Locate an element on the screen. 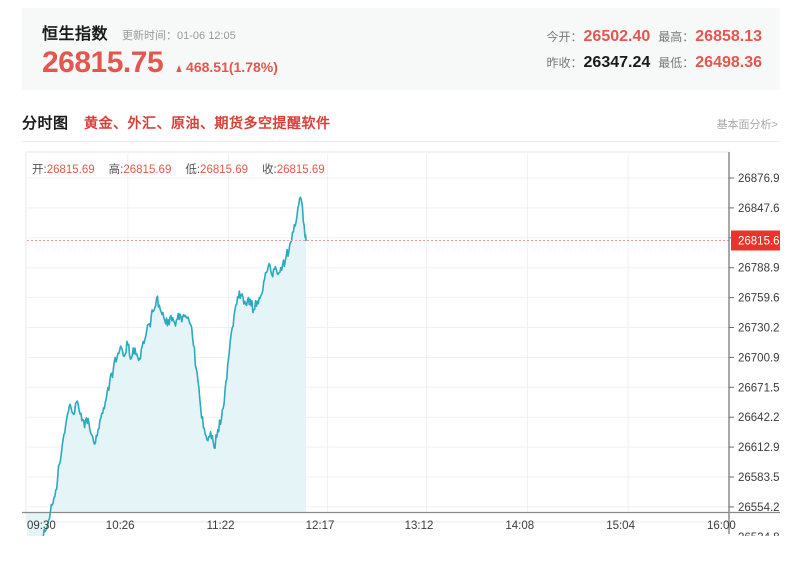 This screenshot has width=800, height=561. ohlc-high-value: 26815.69 is located at coordinates (147, 170).